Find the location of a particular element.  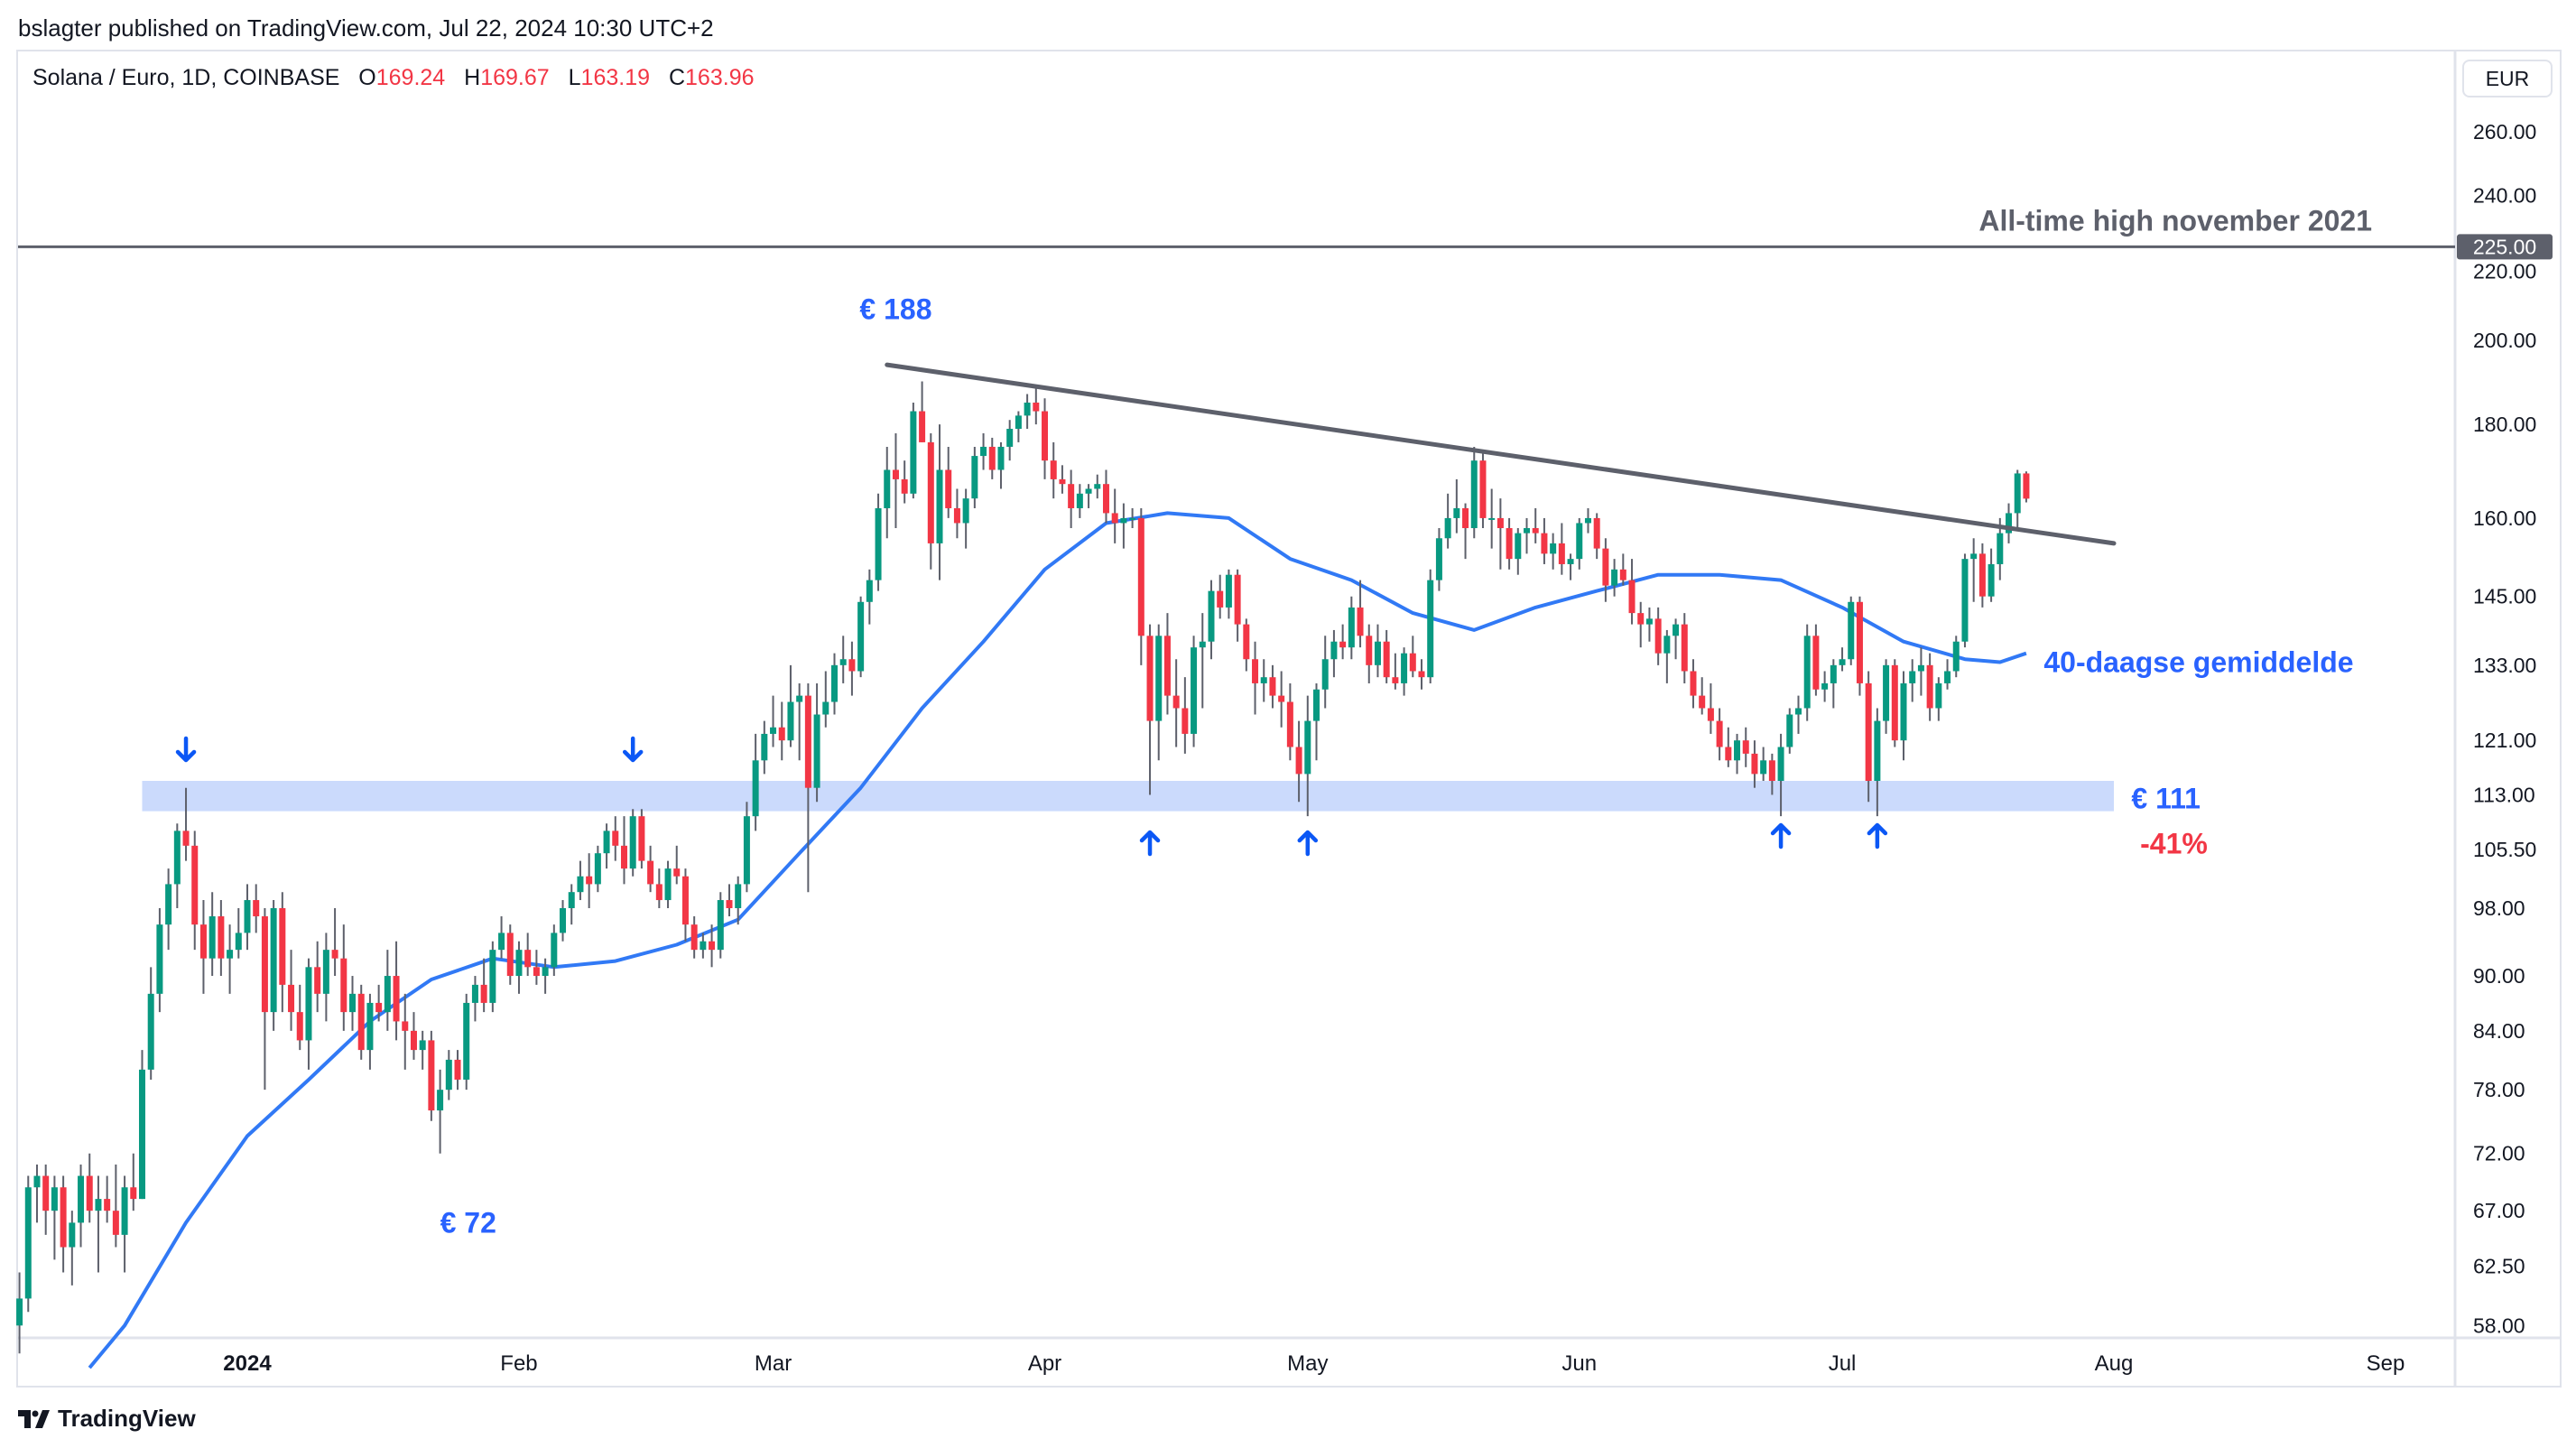

low-label: L is located at coordinates (574, 77).